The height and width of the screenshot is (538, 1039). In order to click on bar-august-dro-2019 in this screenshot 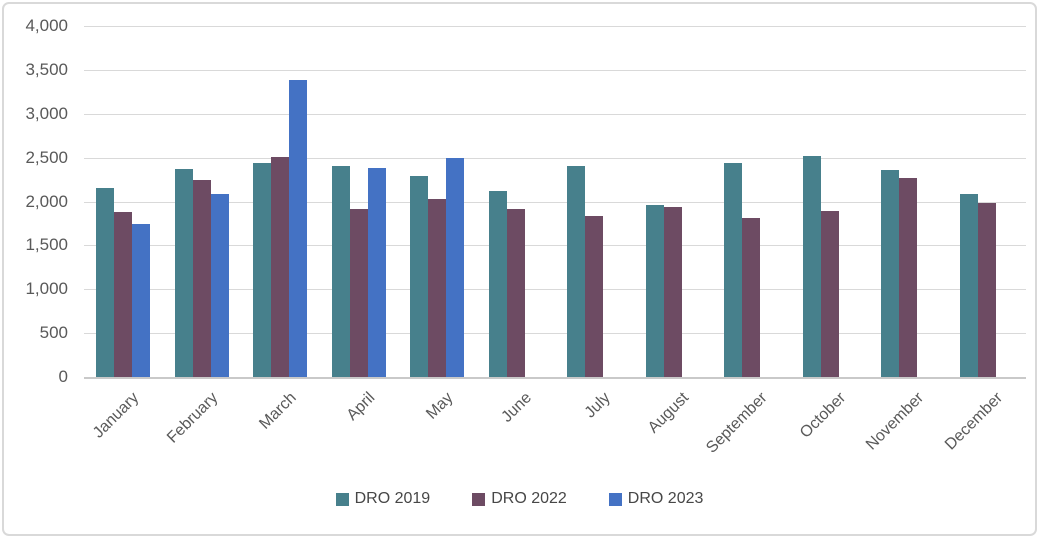, I will do `click(654, 291)`.